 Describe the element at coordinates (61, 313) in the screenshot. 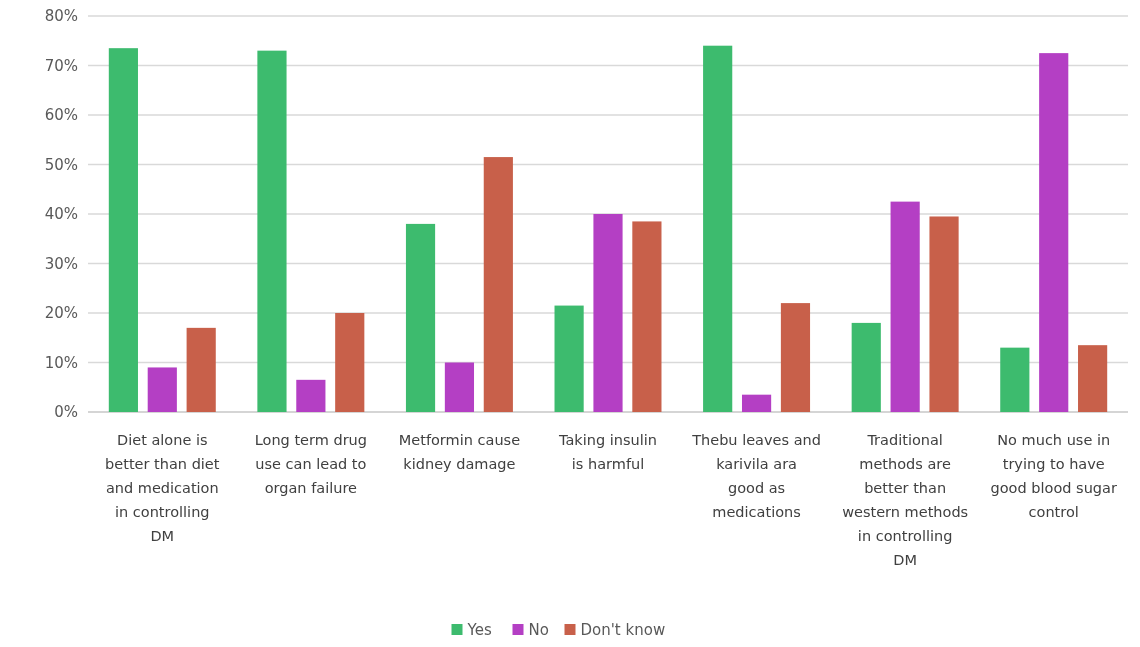

I see `y-tick-label: 20%` at that location.